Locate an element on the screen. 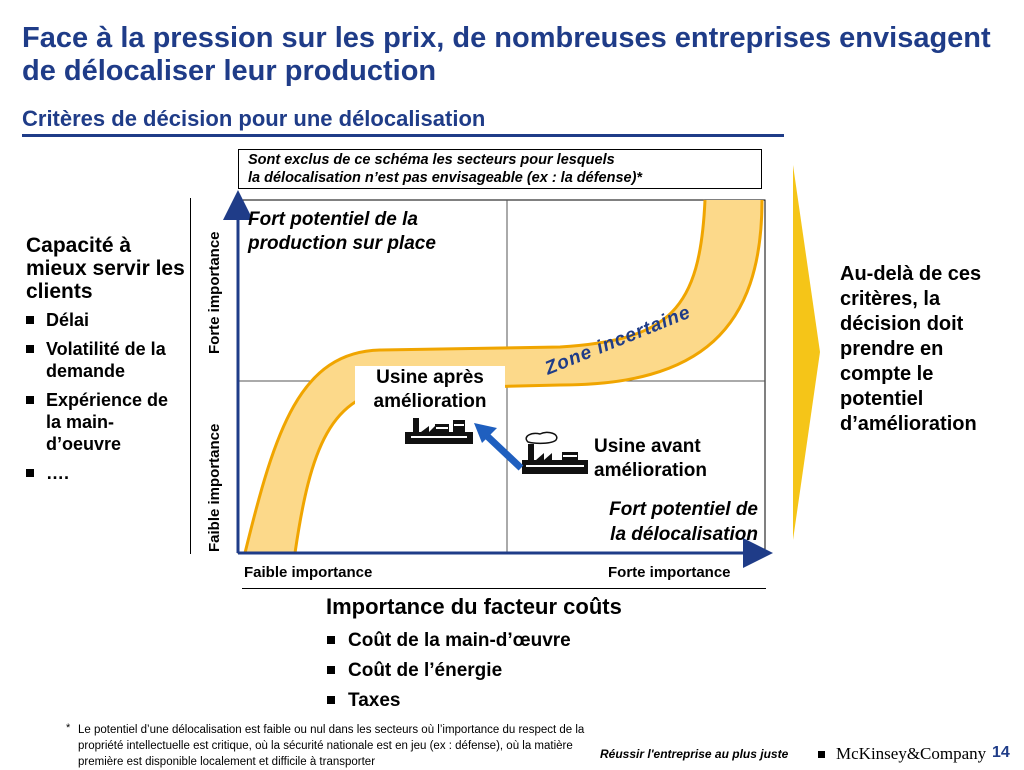 This screenshot has width=1024, height=770. factory-before-label-line-1: Usine avant is located at coordinates (647, 446).